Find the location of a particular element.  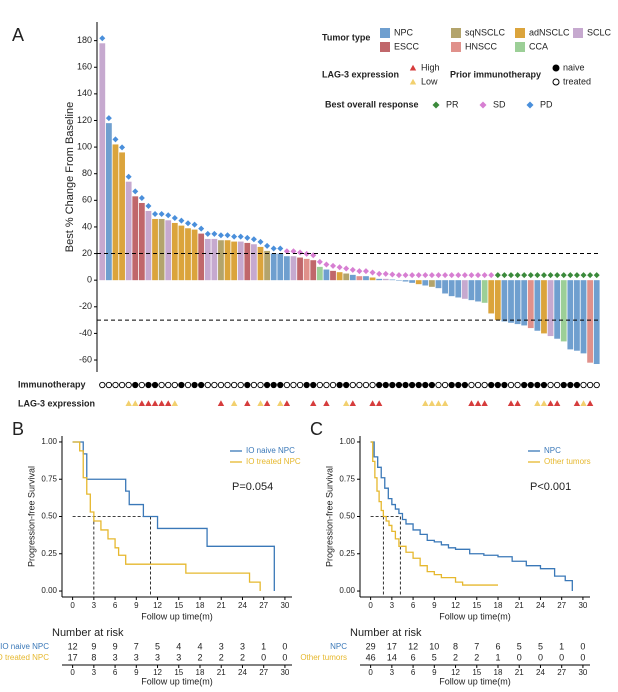

legend-symbol is located at coordinates (413, 67).